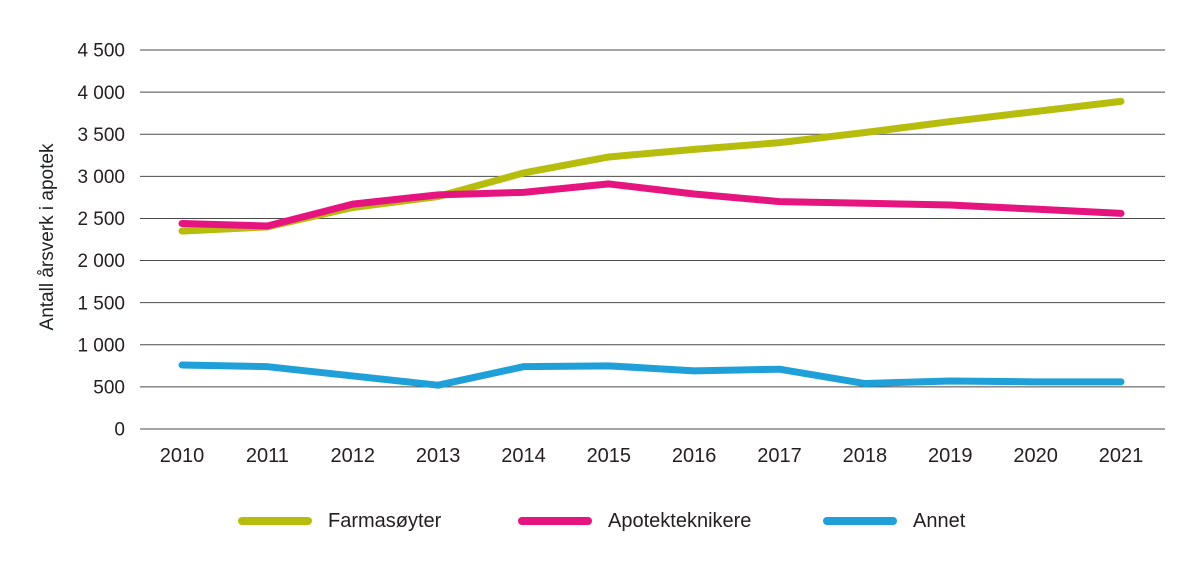  I want to click on y-tick-label: 2 000, so click(101, 261).